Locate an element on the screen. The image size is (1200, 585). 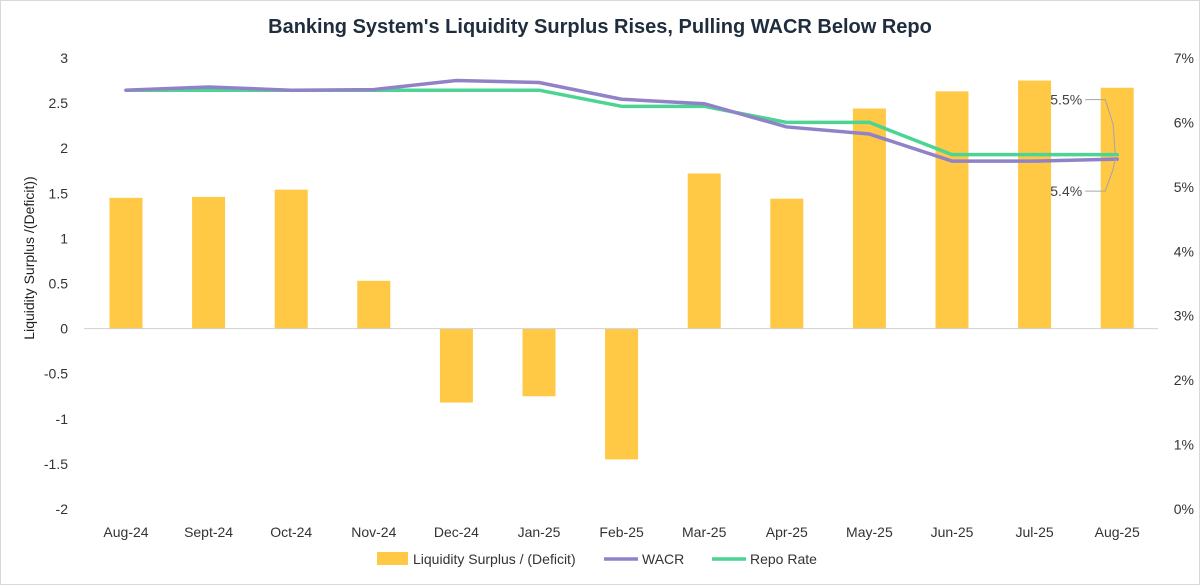
x-tick-label: Sept-24 is located at coordinates (208, 532).